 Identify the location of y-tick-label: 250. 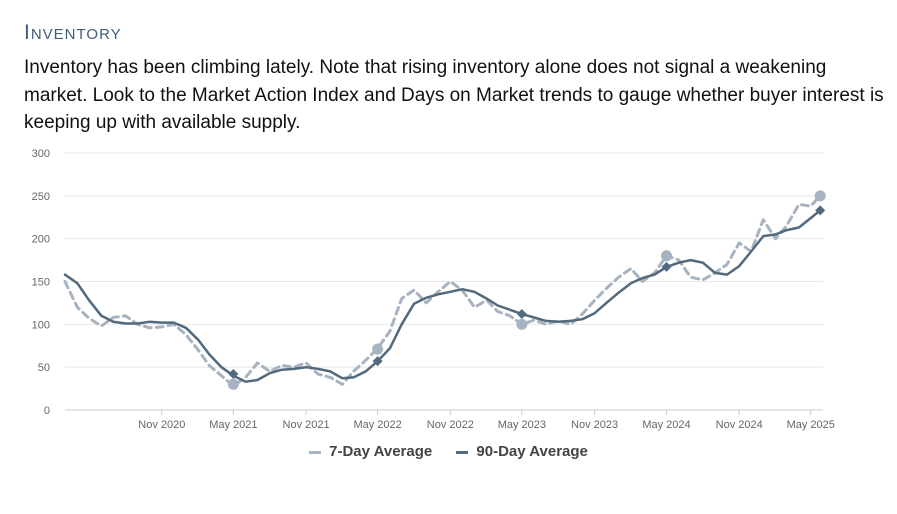
(41, 197).